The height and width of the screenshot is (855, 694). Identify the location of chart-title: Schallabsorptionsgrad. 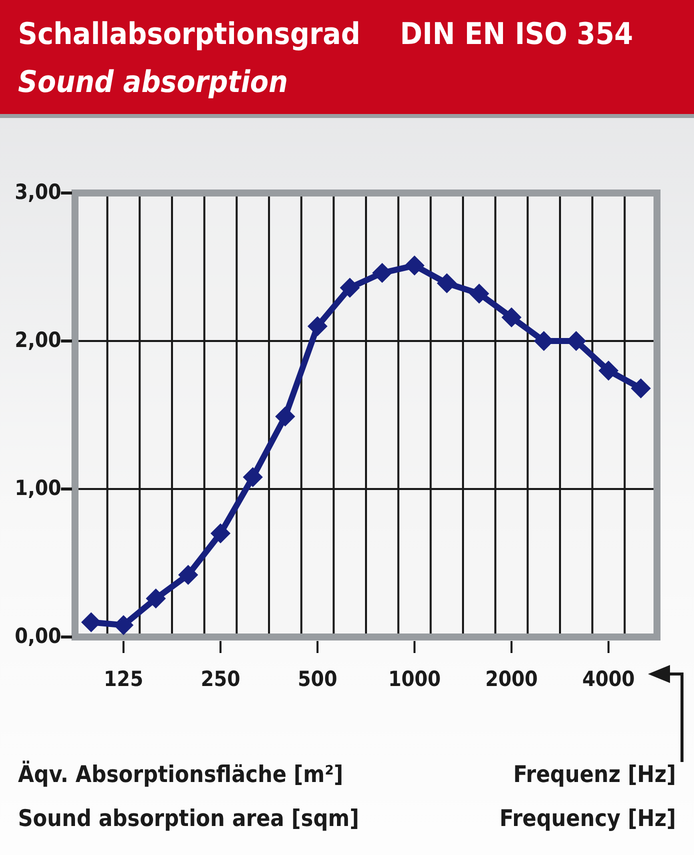
(189, 34).